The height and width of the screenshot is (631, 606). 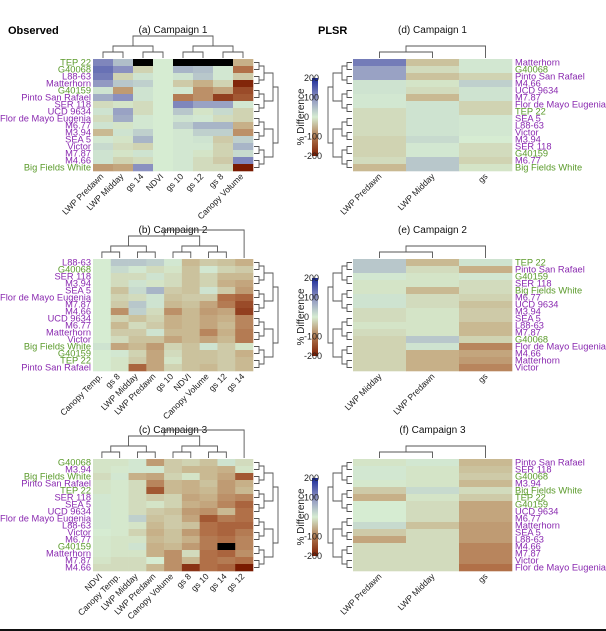 What do you see at coordinates (548, 168) in the screenshot?
I see `row-label: Big Fields White` at bounding box center [548, 168].